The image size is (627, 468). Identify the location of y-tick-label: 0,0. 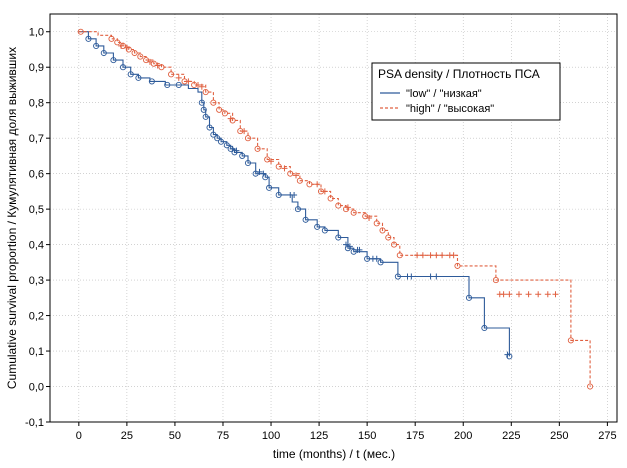
(36, 388).